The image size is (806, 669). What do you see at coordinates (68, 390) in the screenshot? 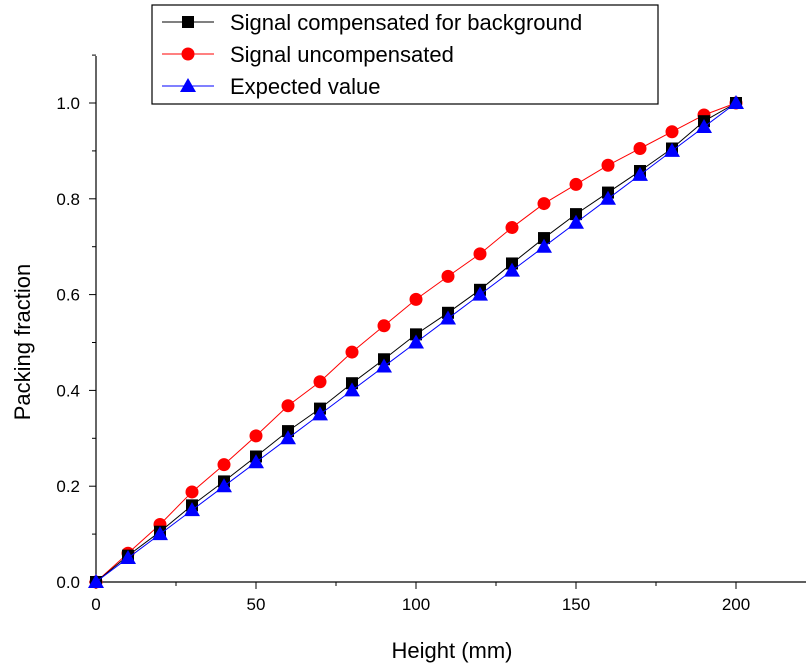
I see `y-tick-label: 0.4` at bounding box center [68, 390].